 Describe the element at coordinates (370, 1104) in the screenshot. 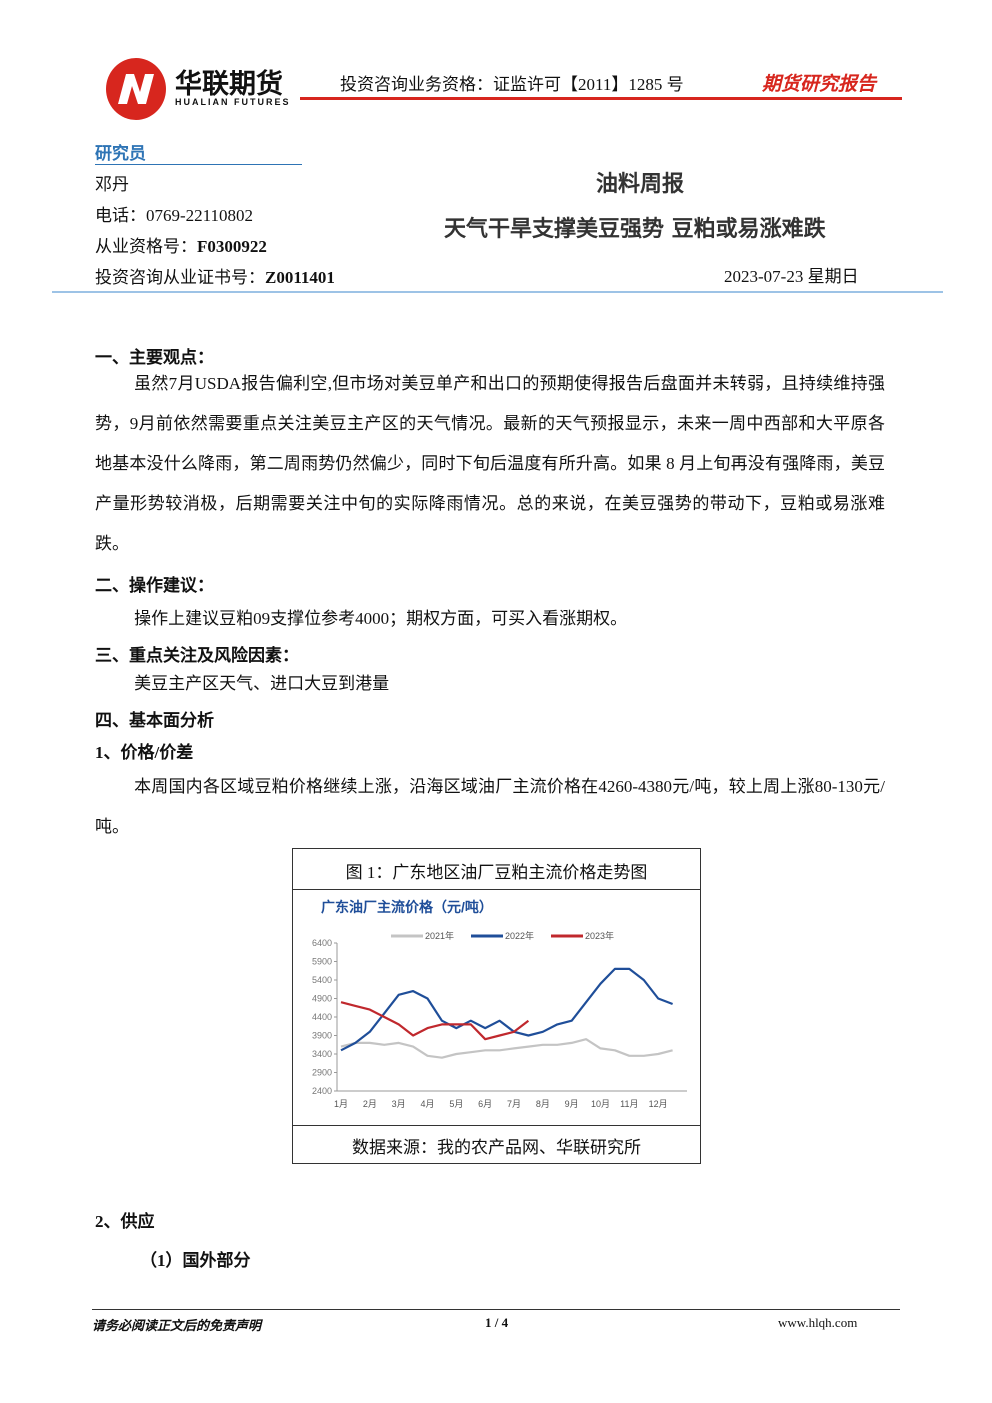

I see `x-tick-label: 2月` at that location.